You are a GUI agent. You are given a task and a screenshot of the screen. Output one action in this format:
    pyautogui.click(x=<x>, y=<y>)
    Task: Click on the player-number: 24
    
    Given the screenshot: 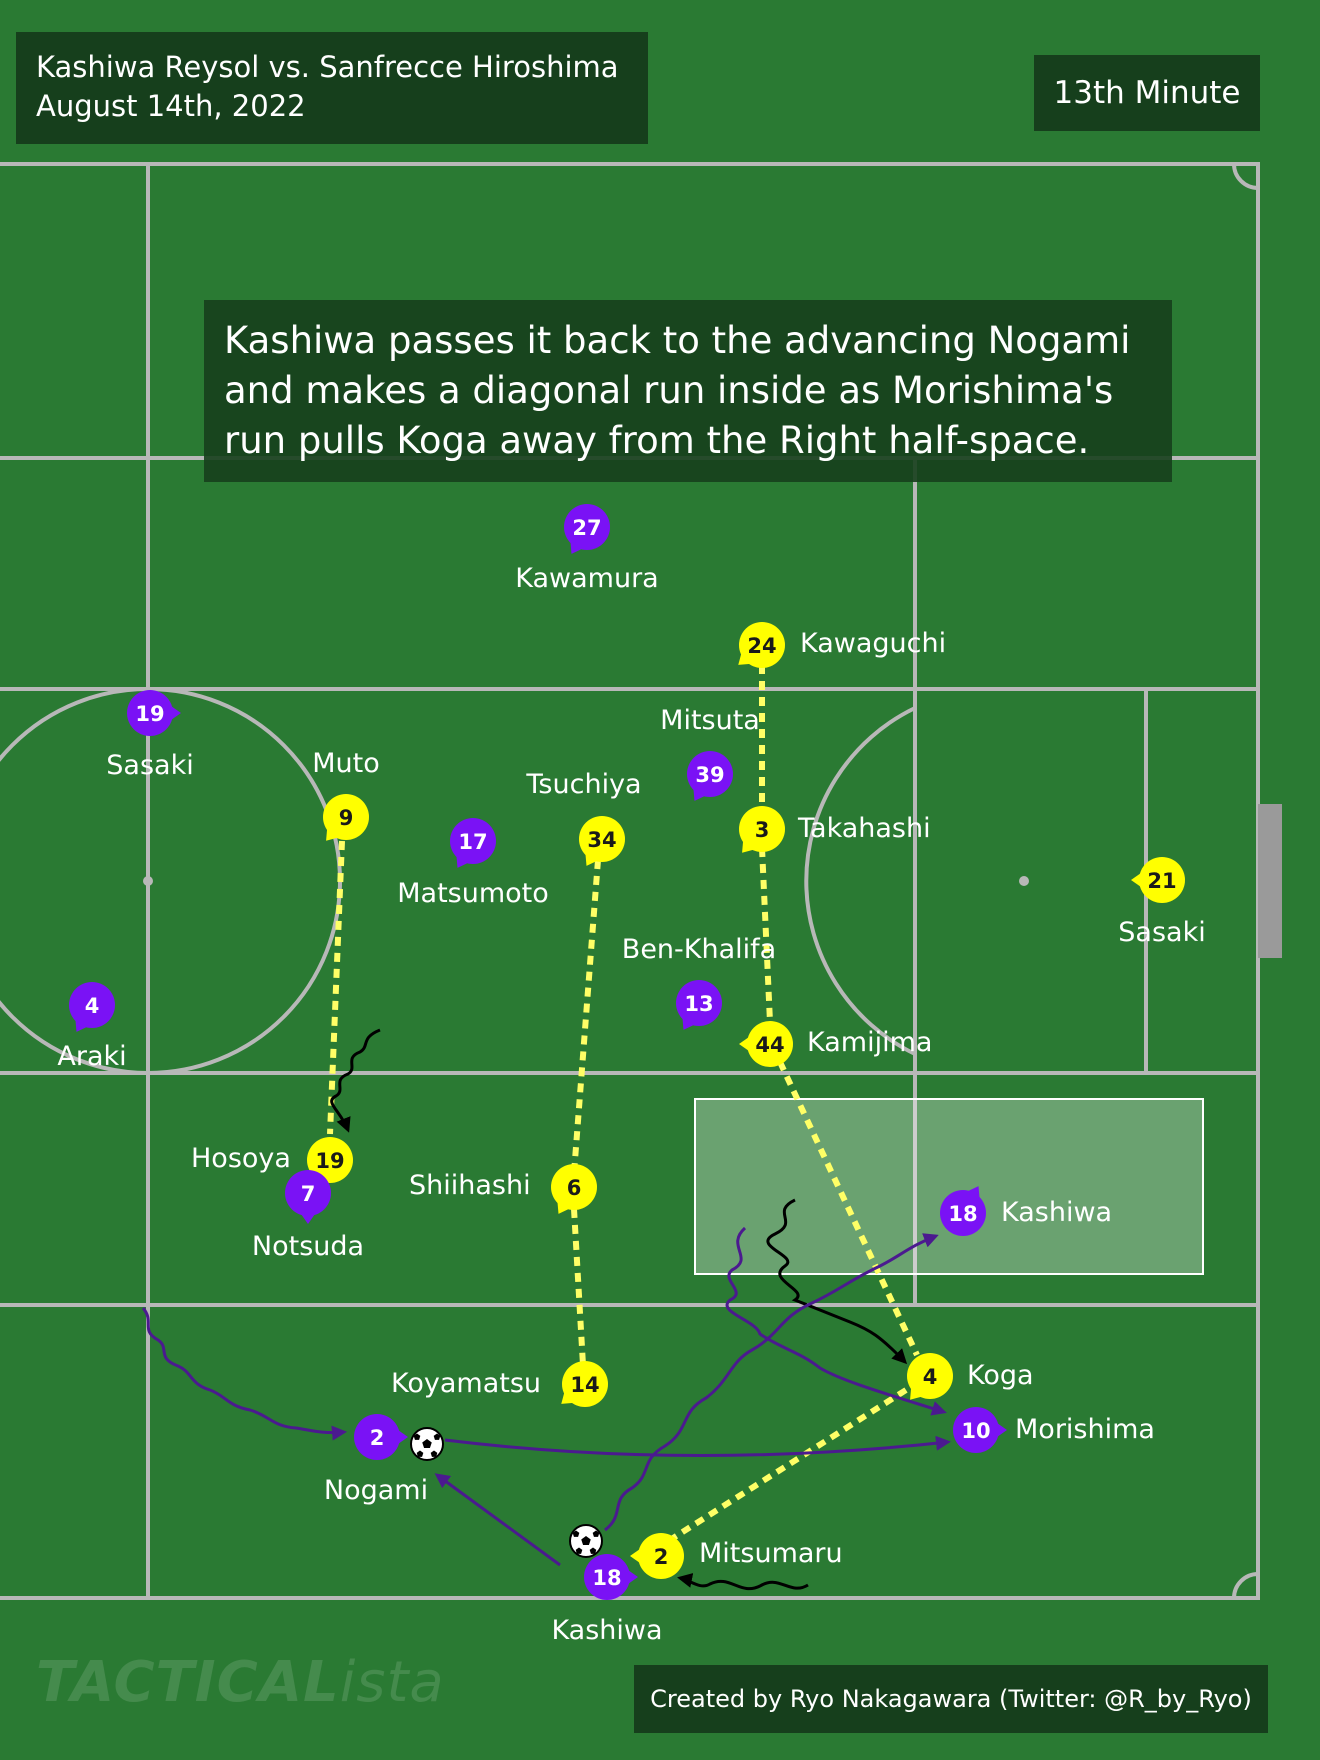 What is the action you would take?
    pyautogui.click(x=761, y=646)
    